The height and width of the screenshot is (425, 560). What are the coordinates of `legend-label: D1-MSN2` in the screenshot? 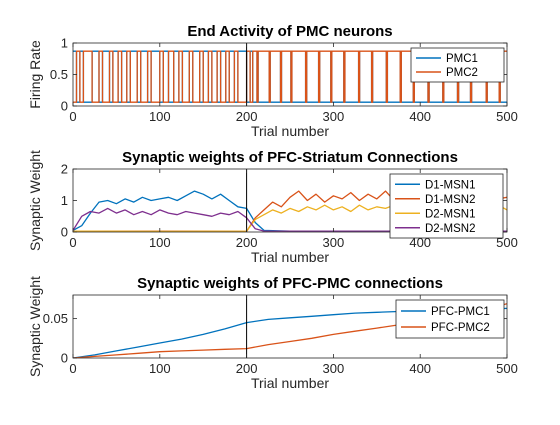 It's located at (450, 200).